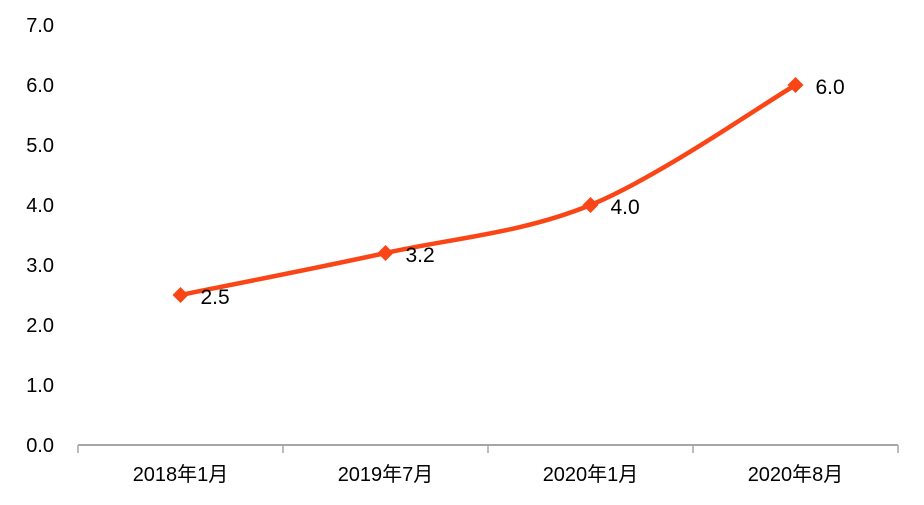 This screenshot has width=924, height=505. I want to click on x-axis-category-label: 2019年7月, so click(386, 474).